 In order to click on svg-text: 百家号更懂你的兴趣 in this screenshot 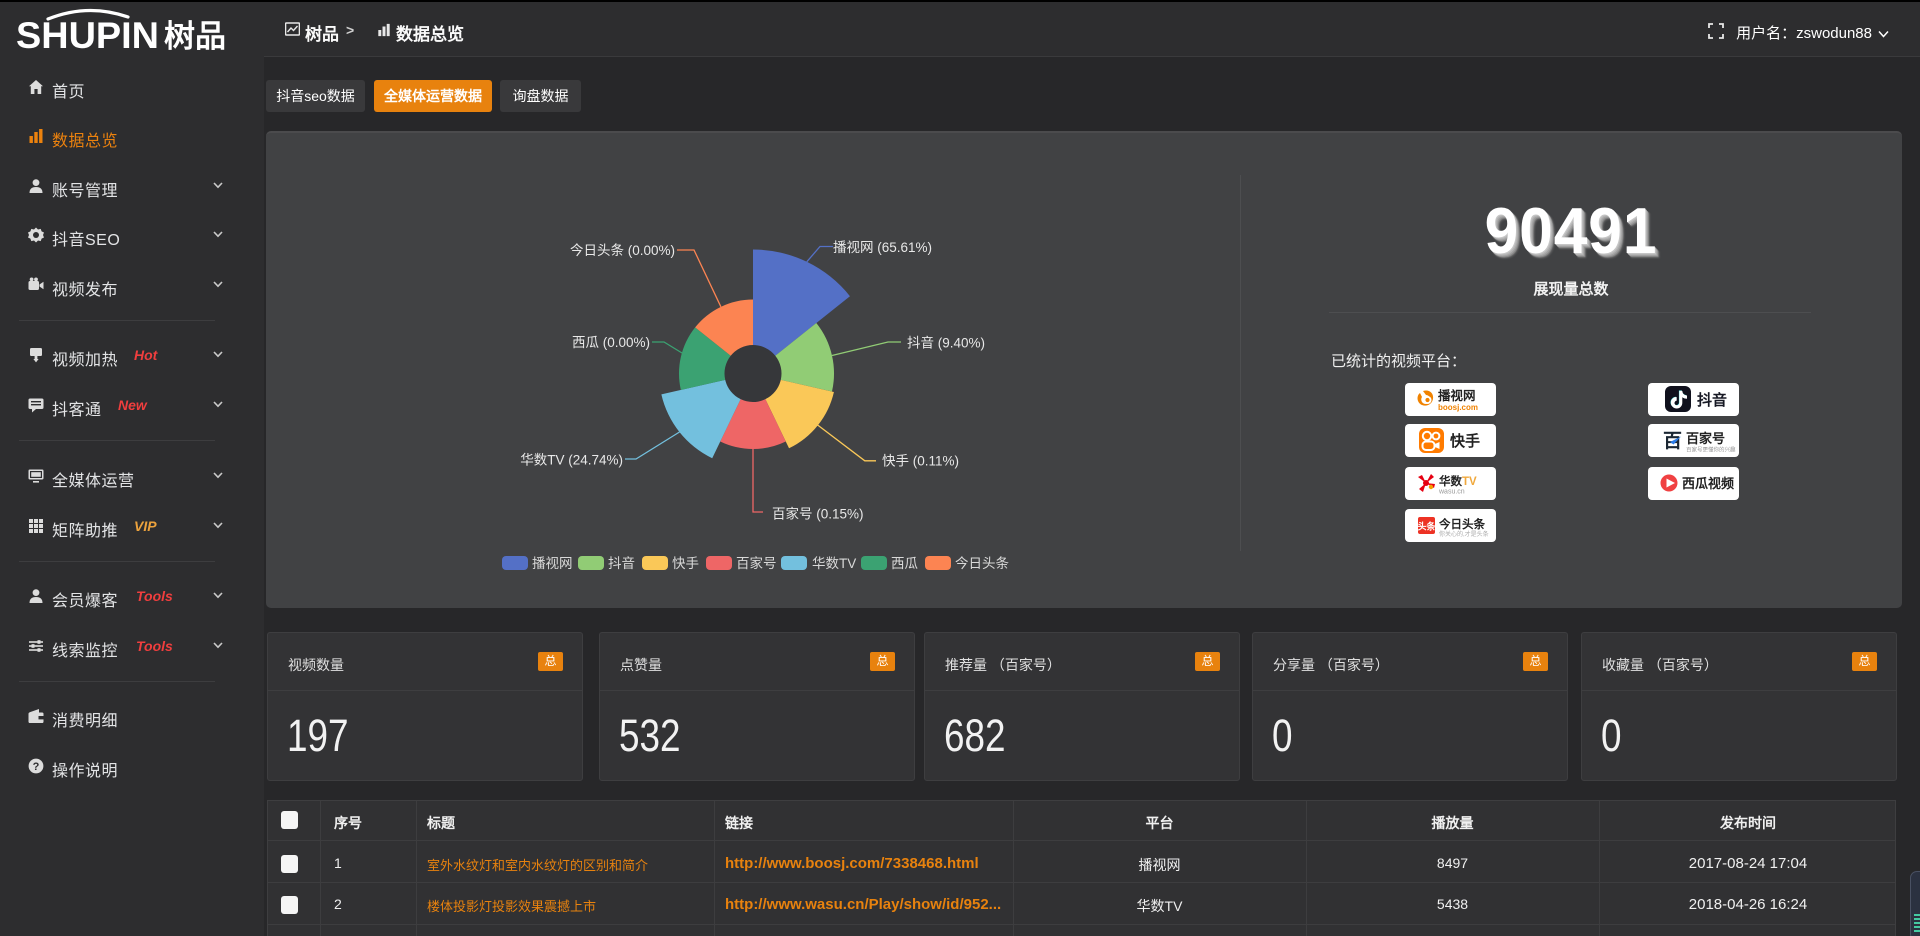, I will do `click(1711, 450)`.